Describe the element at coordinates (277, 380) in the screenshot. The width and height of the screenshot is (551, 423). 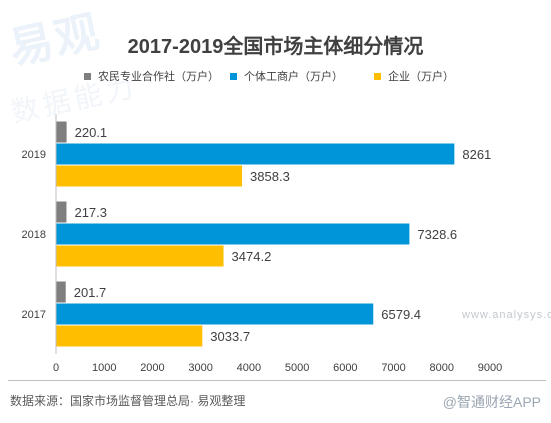
I see `footer-divider` at that location.